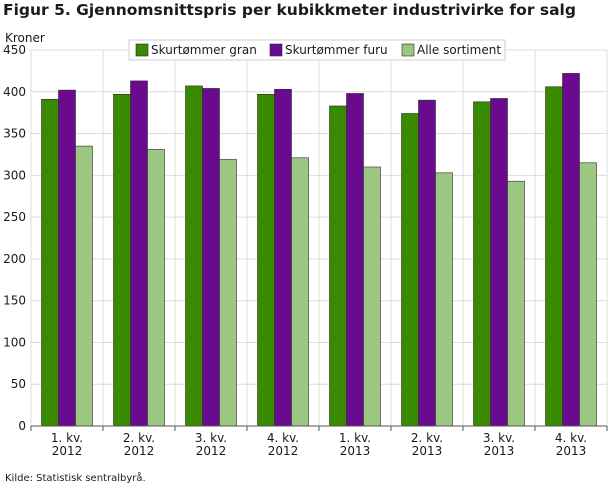  What do you see at coordinates (14, 50) in the screenshot?
I see `y-tick-label: 450` at bounding box center [14, 50].